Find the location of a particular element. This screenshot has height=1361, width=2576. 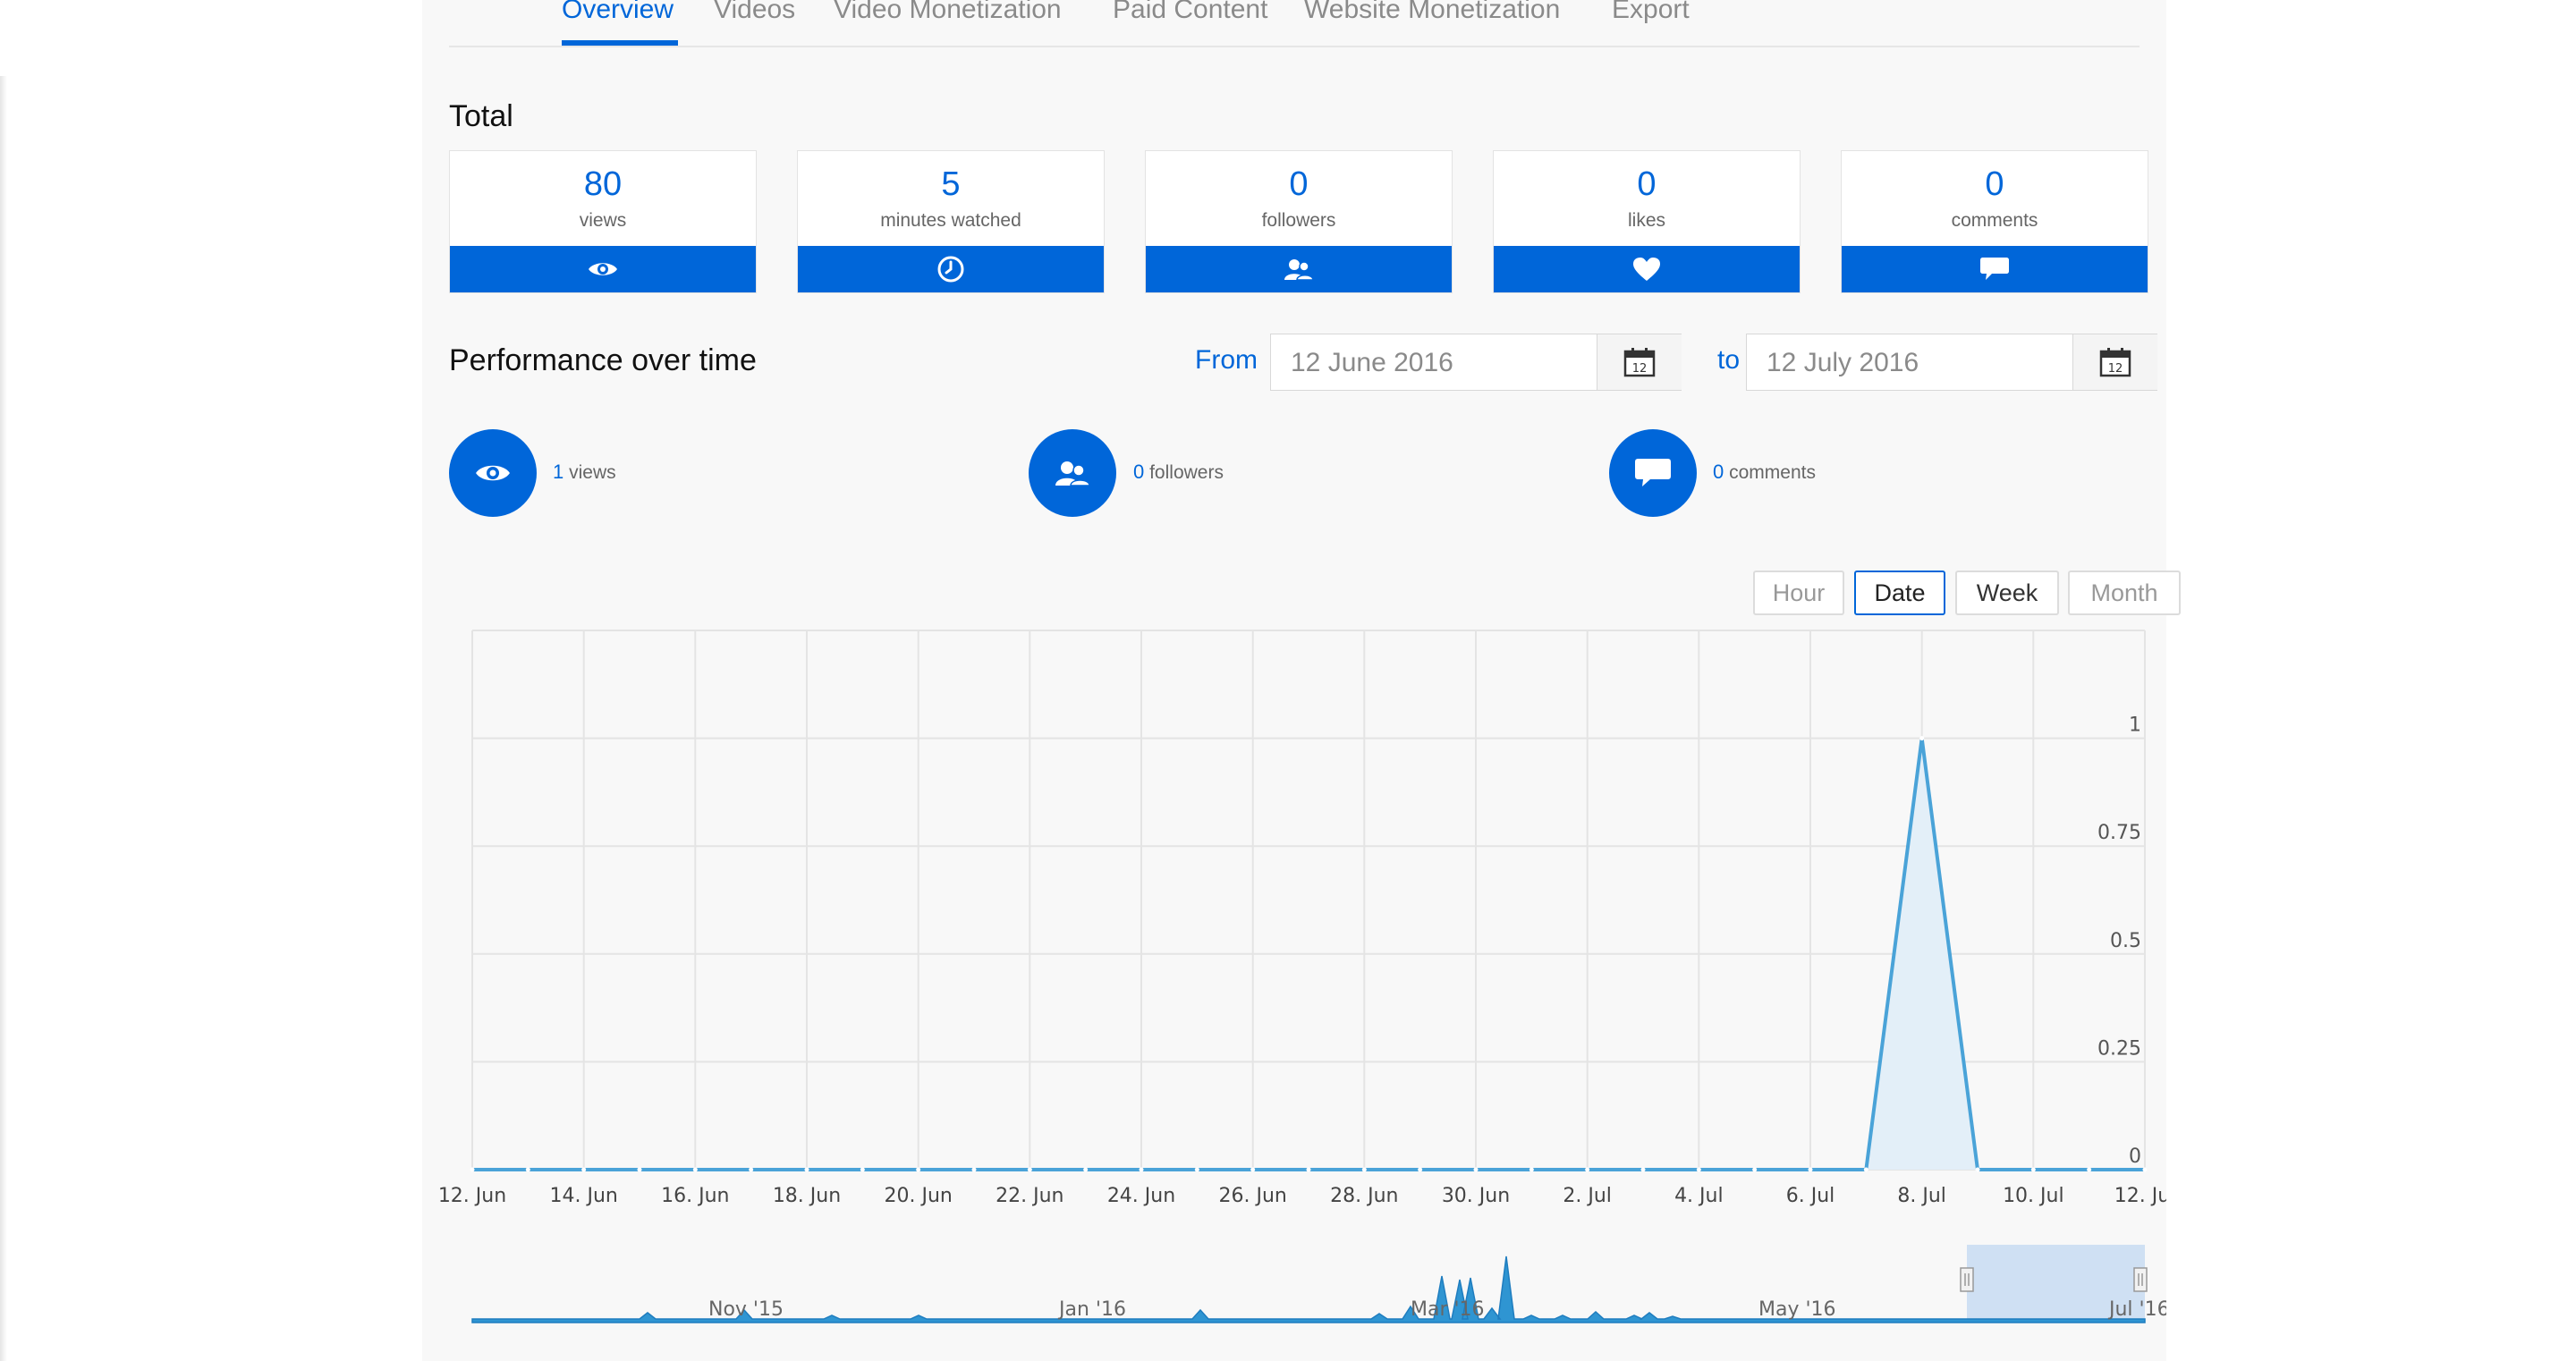

metric-followers: 0 followers is located at coordinates (1178, 472).